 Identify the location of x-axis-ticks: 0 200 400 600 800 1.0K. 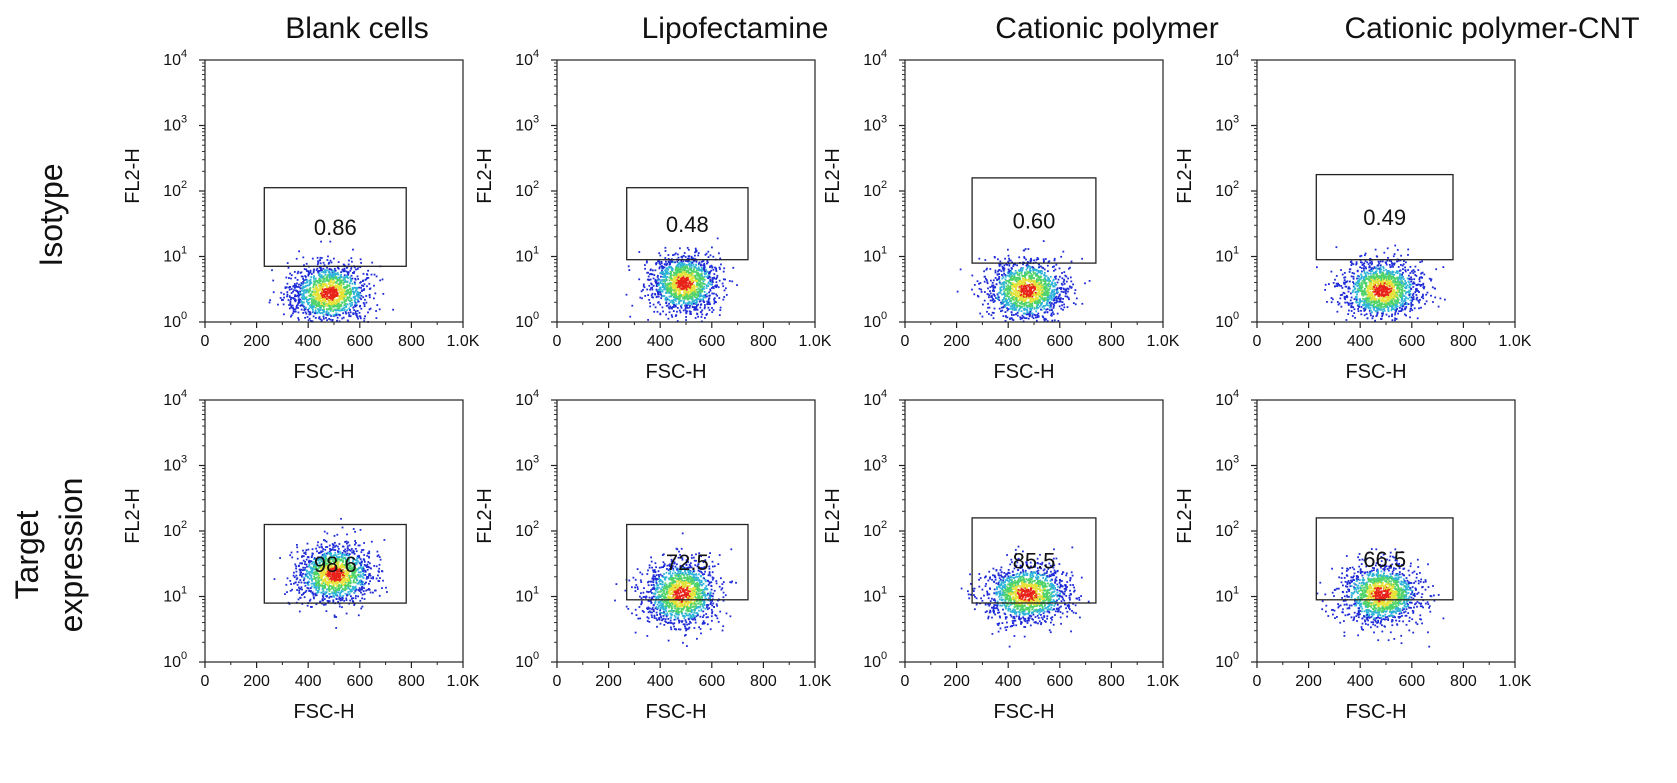
(1040, 336).